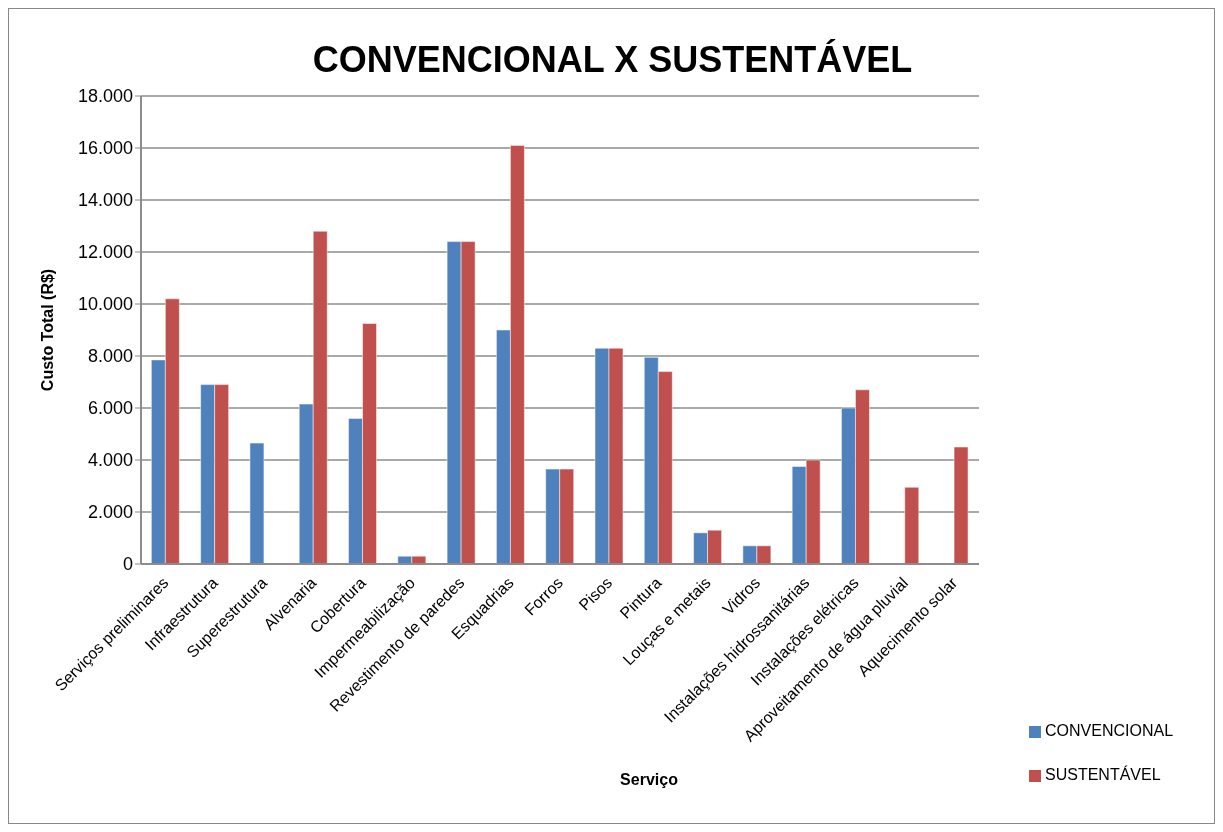 The width and height of the screenshot is (1223, 832). Describe the element at coordinates (105, 252) in the screenshot. I see `y-tick-label: 12.000` at that location.